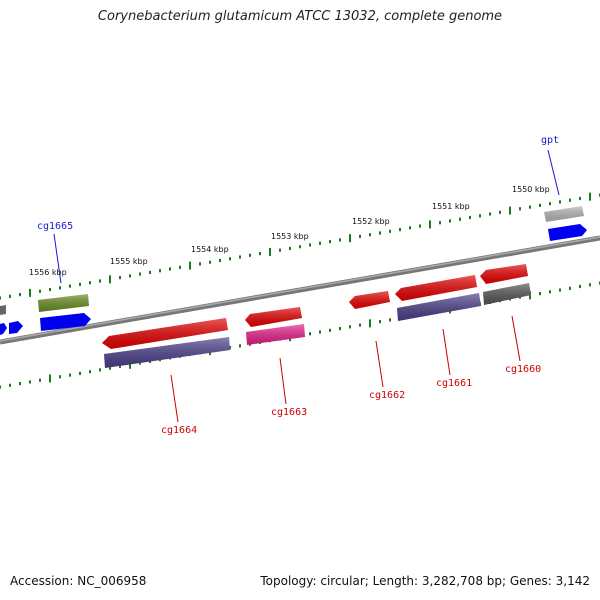 The image size is (600, 600). Describe the element at coordinates (567, 232) in the screenshot. I see `gene-gpt-cds` at that location.